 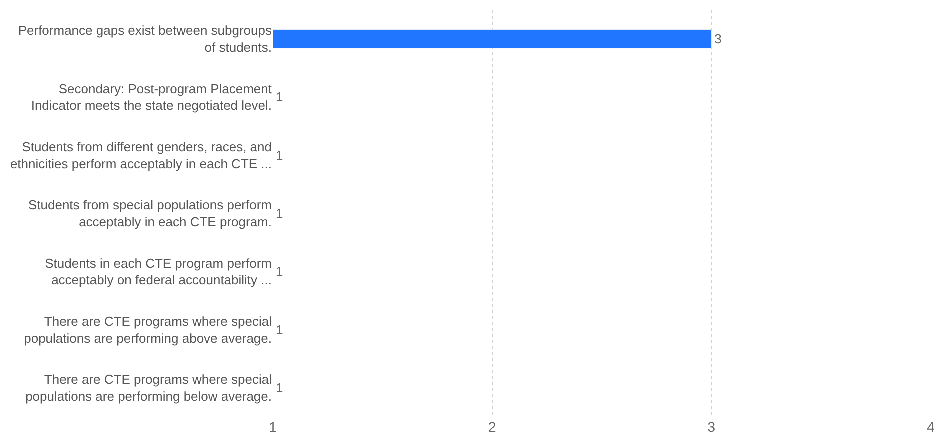 What do you see at coordinates (150, 214) in the screenshot?
I see `y-tick-label: Students from special populations perform acceptably in each CTE program.` at bounding box center [150, 214].